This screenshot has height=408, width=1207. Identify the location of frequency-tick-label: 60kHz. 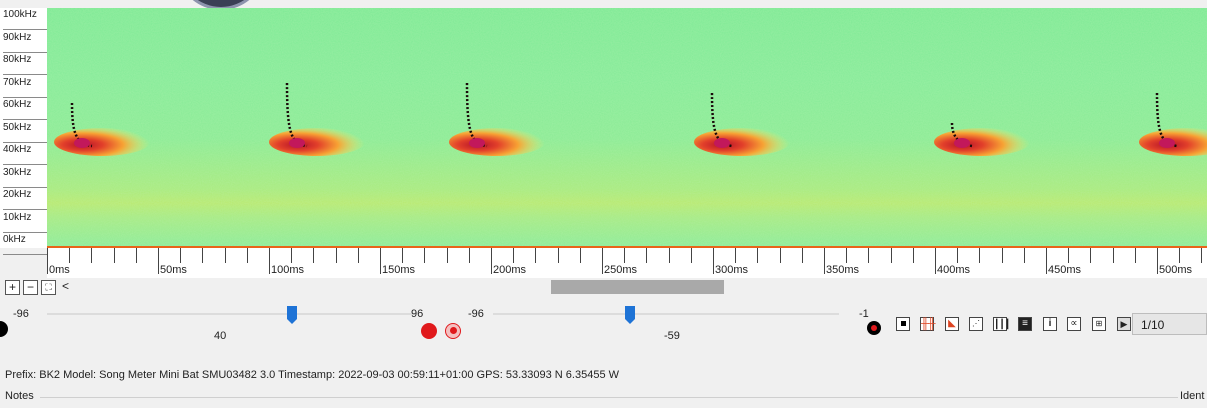
(25, 109).